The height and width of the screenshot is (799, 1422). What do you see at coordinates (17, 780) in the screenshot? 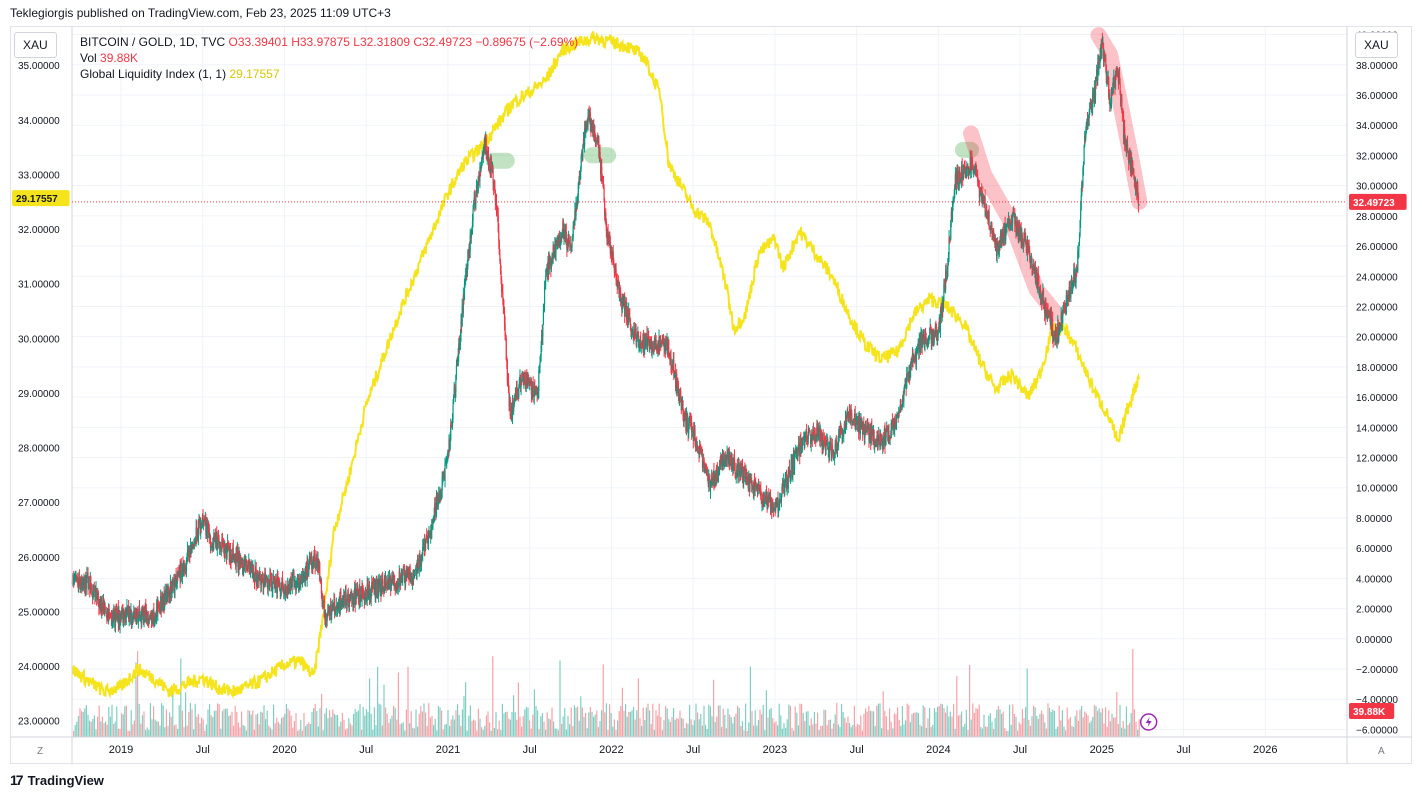
I see `tradingview-logo-icon: 17` at bounding box center [17, 780].